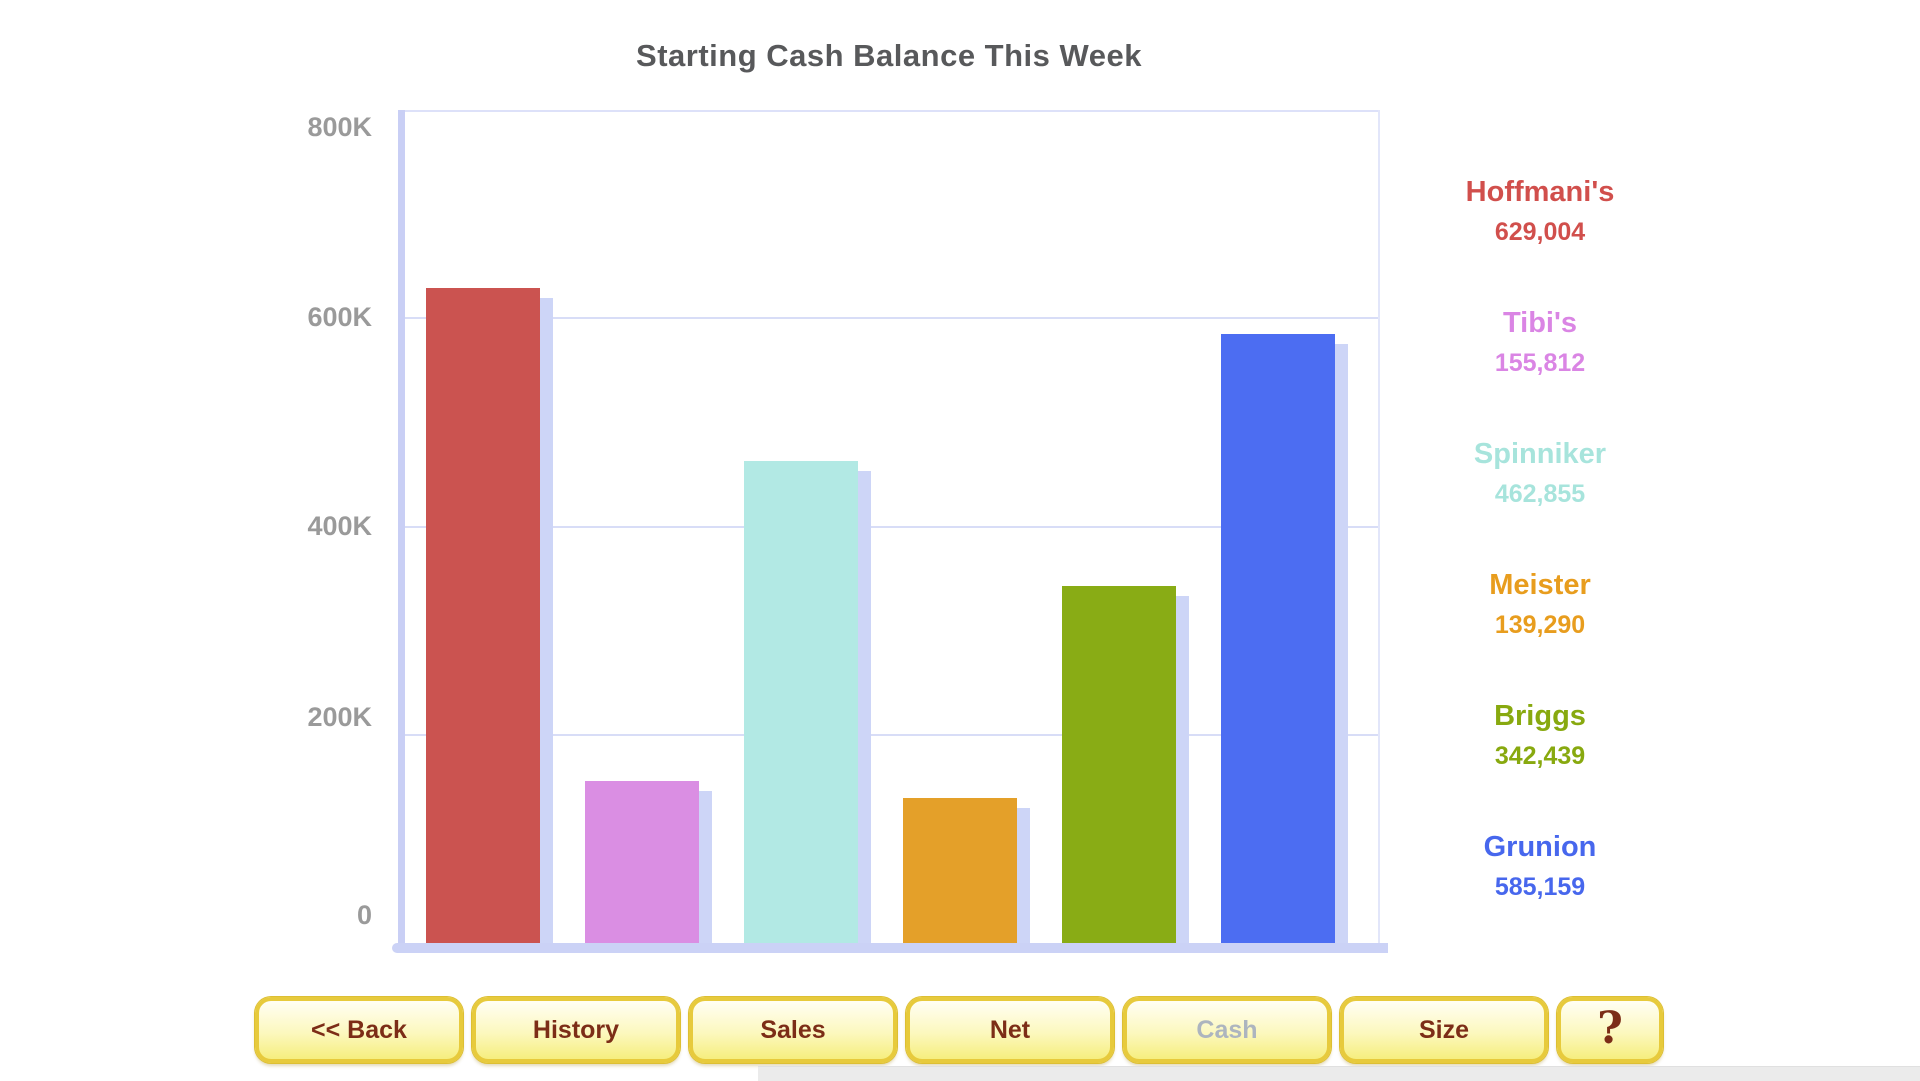  I want to click on legend-value-spinniker: 462,855, so click(1540, 494).